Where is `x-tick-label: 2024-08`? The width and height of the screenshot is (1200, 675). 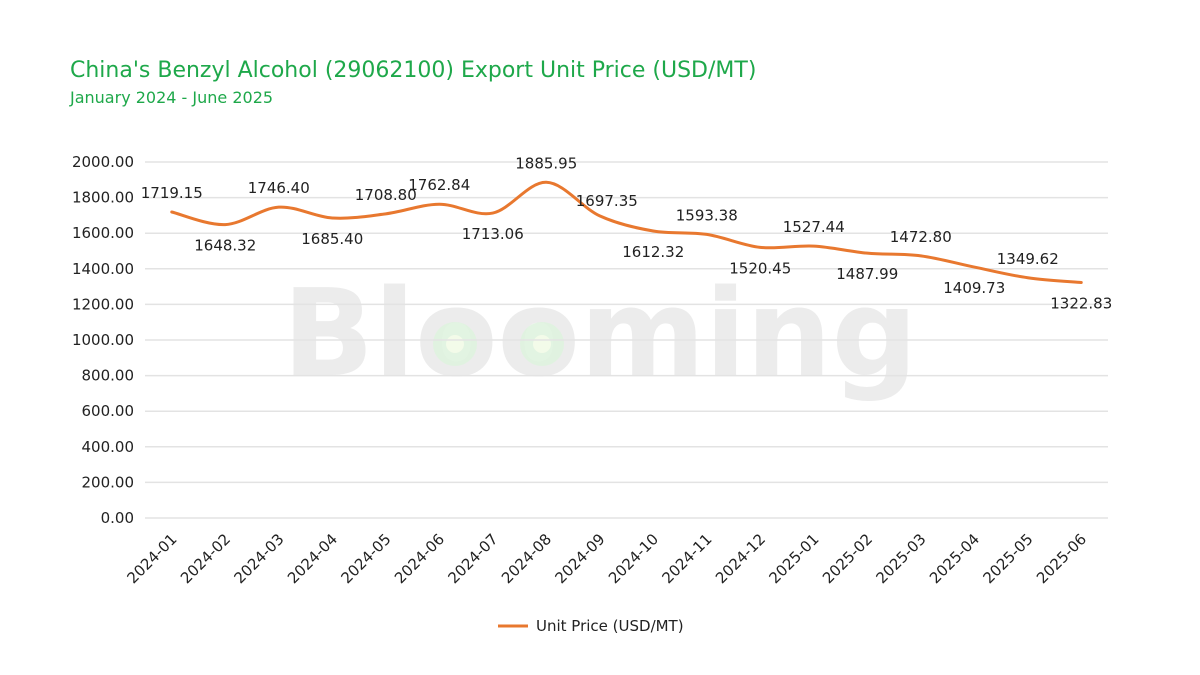
x-tick-label: 2024-08 is located at coordinates (526, 558).